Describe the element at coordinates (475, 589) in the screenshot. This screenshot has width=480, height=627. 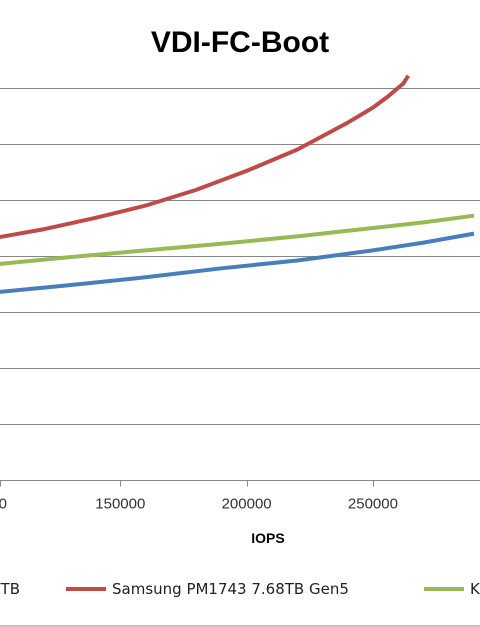
I see `legend-label-3: K` at that location.